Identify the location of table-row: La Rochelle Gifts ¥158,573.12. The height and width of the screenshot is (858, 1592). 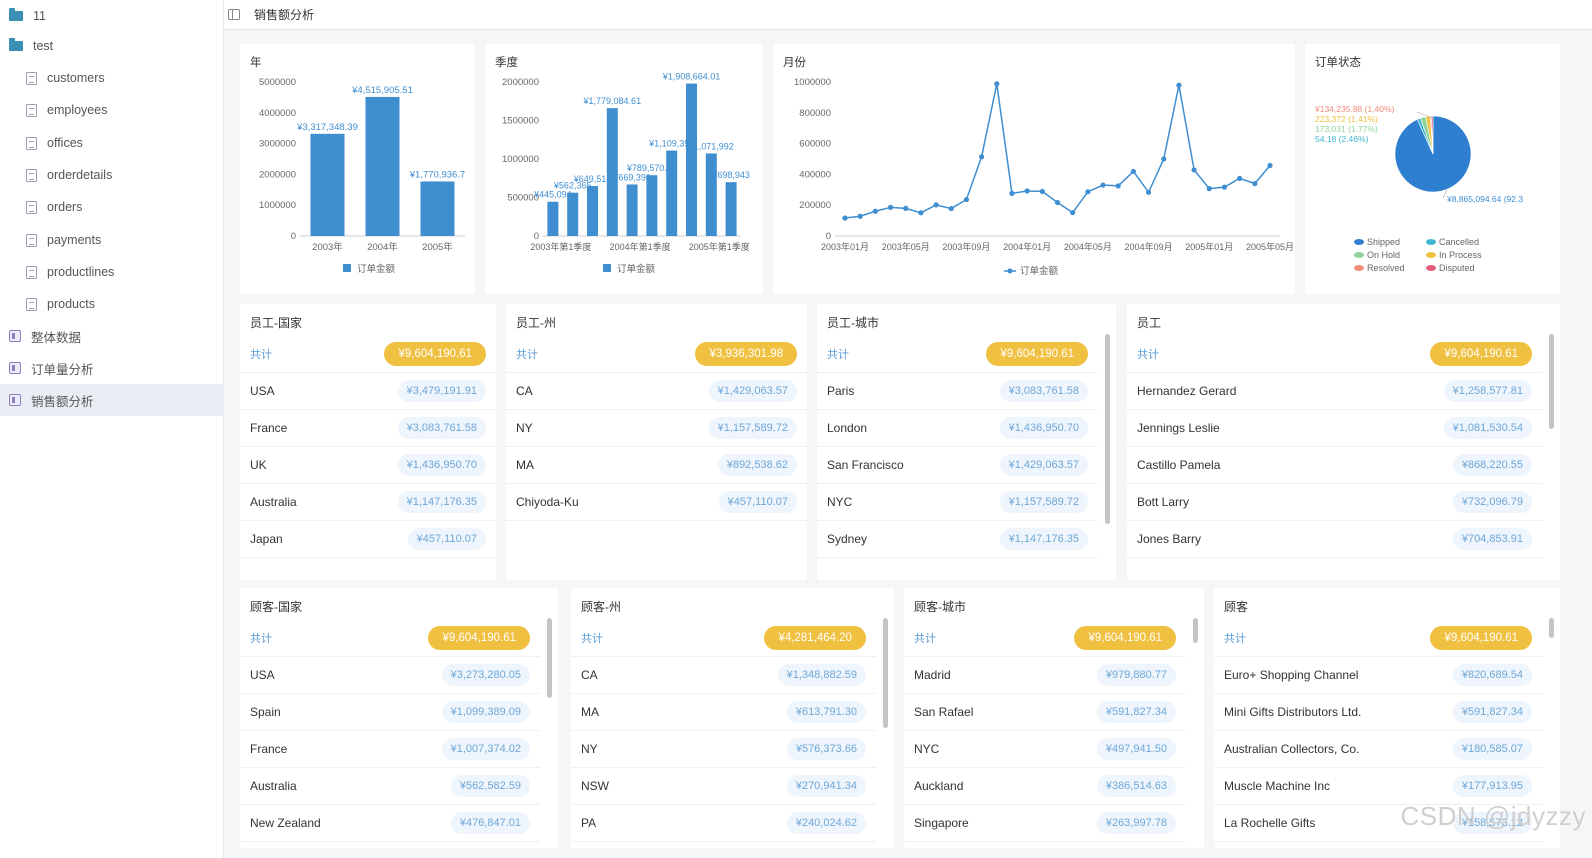
(1378, 823).